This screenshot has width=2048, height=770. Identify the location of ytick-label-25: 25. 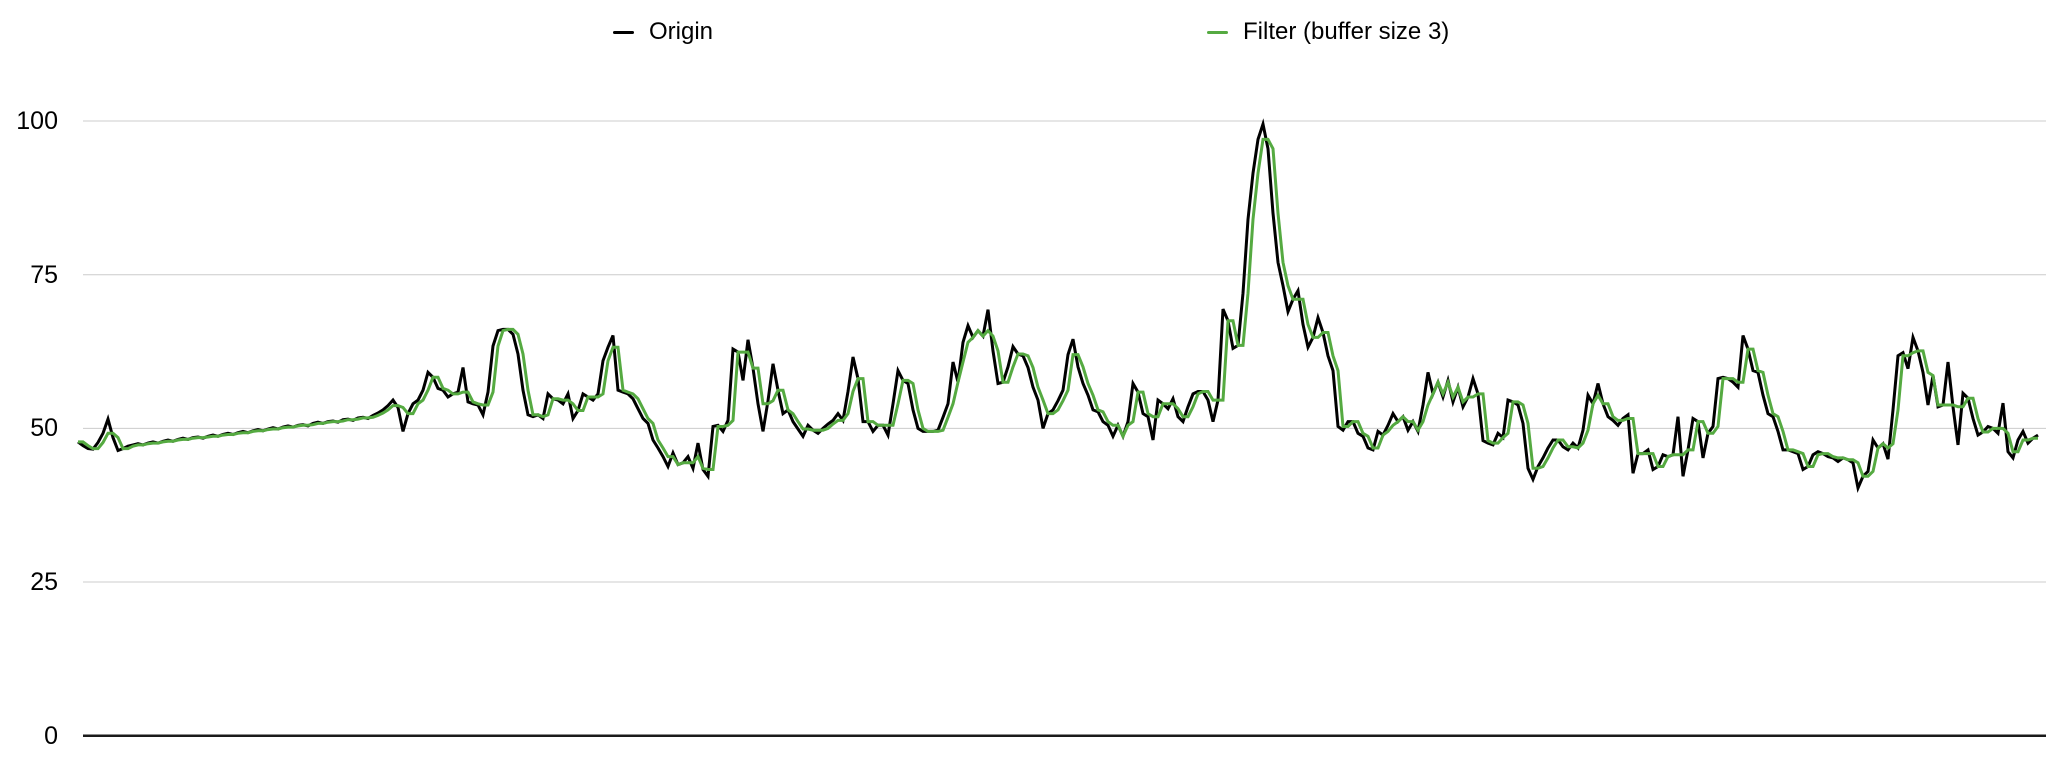
(44, 582).